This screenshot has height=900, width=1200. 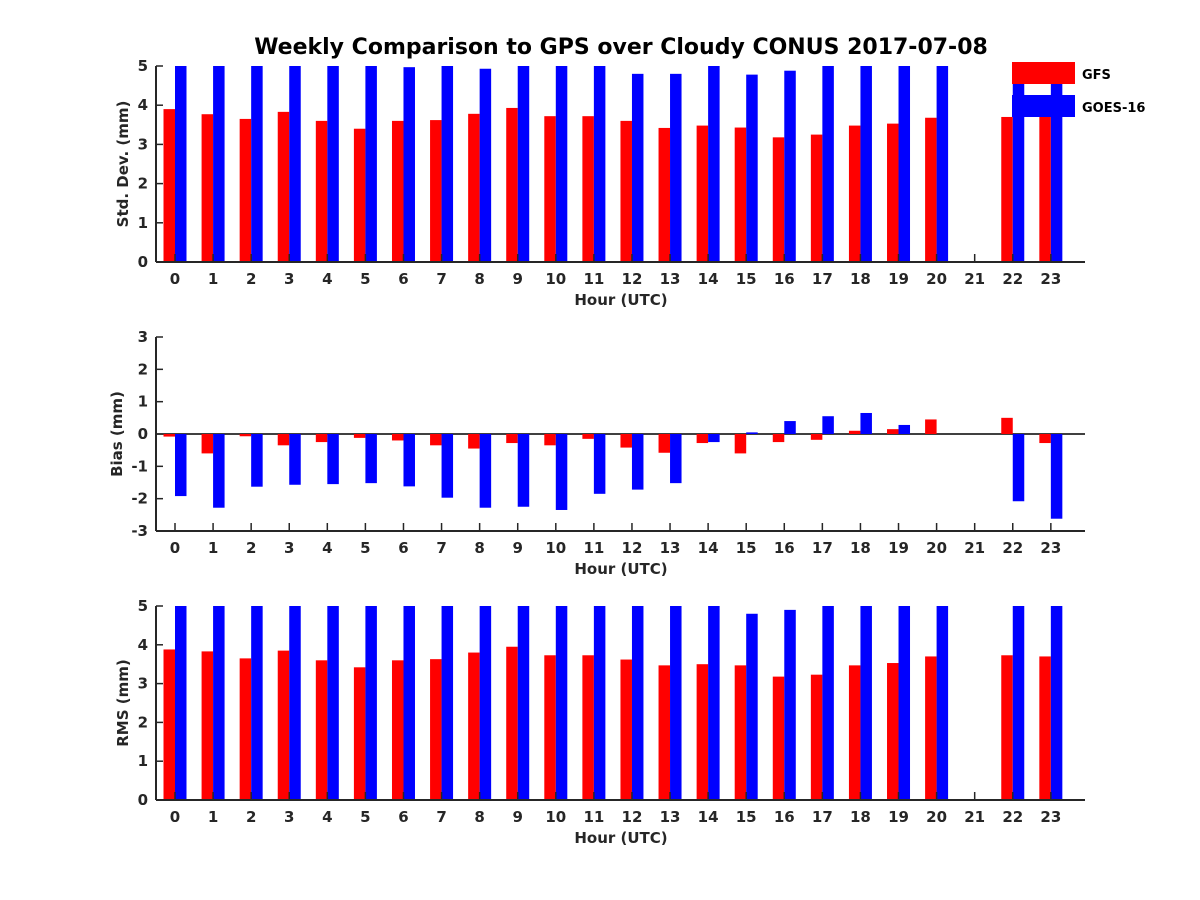 I want to click on legend-swatch-goes16, so click(x=1043, y=106).